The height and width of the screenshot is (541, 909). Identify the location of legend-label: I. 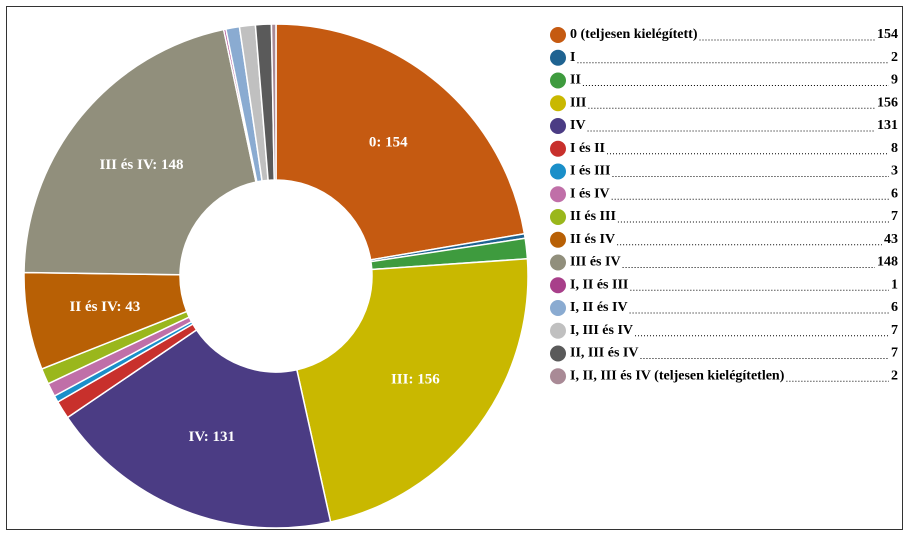
(572, 57).